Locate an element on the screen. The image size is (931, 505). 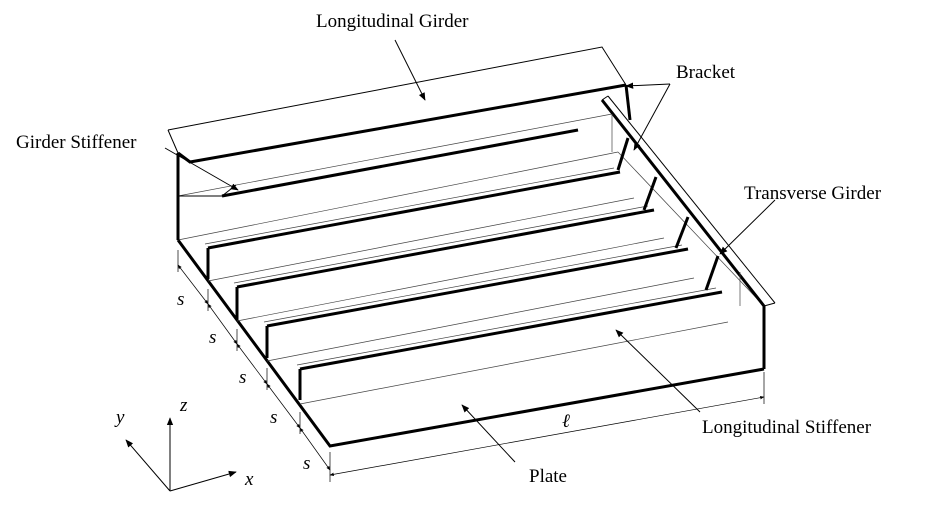
z-axis-label: z is located at coordinates (184, 405).